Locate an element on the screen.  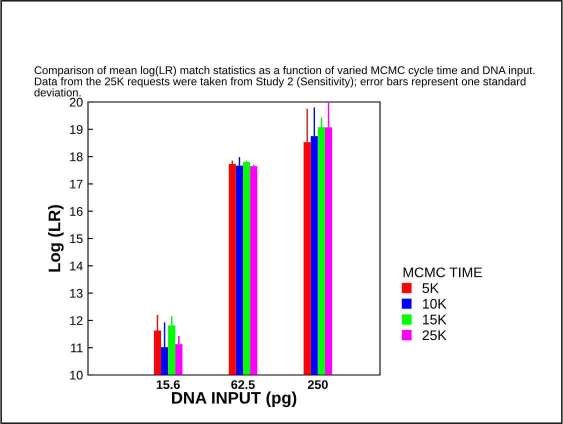
y-tick-label: 12 is located at coordinates (76, 320).